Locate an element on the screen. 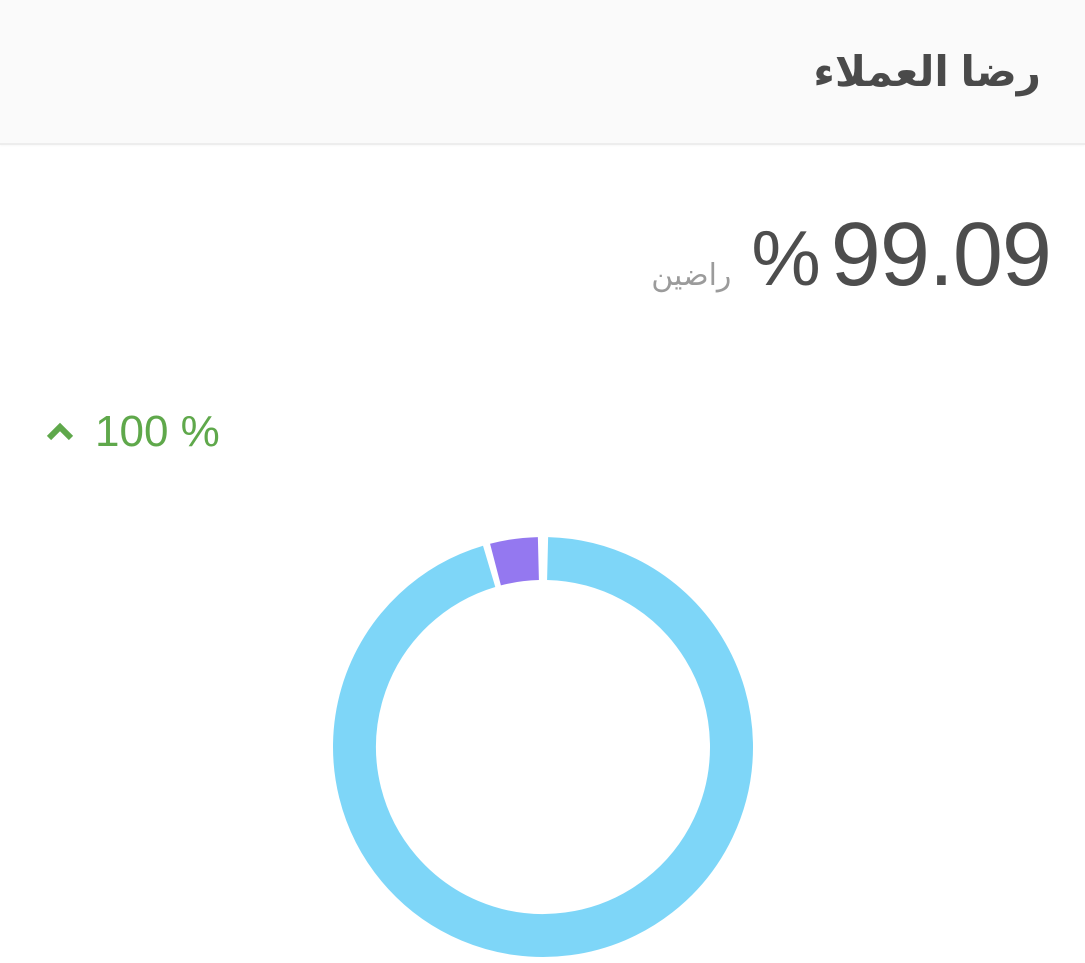 This screenshot has height=963, width=1085. percent-sign: % is located at coordinates (786, 258).